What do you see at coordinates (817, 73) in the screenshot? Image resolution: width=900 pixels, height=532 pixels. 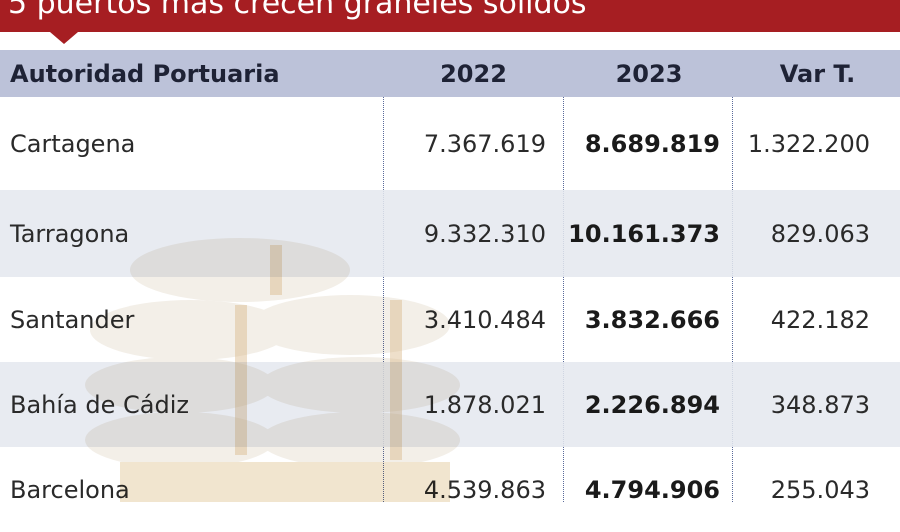 I see `header-cell: Var T.` at bounding box center [817, 73].